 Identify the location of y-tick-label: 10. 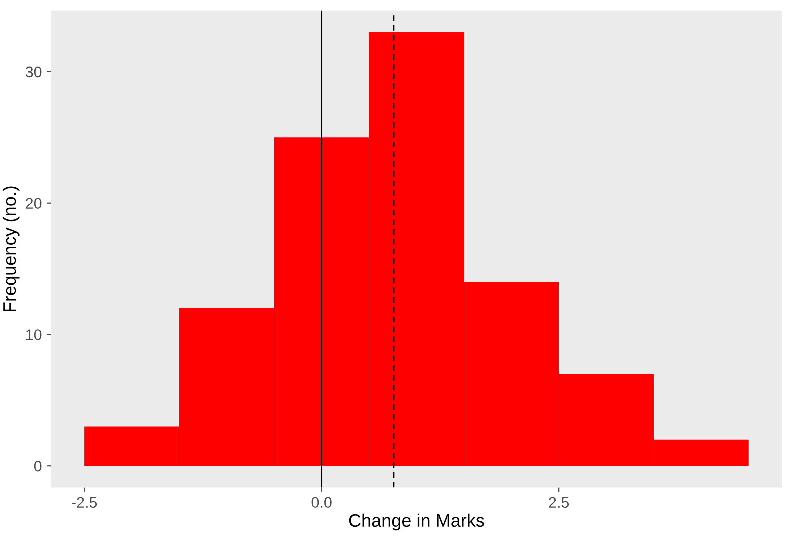
(34, 335).